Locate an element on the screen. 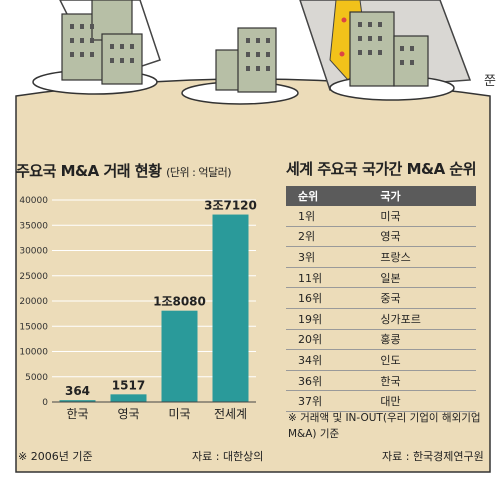 The image size is (500, 480). data-label: 1517 is located at coordinates (128, 385).